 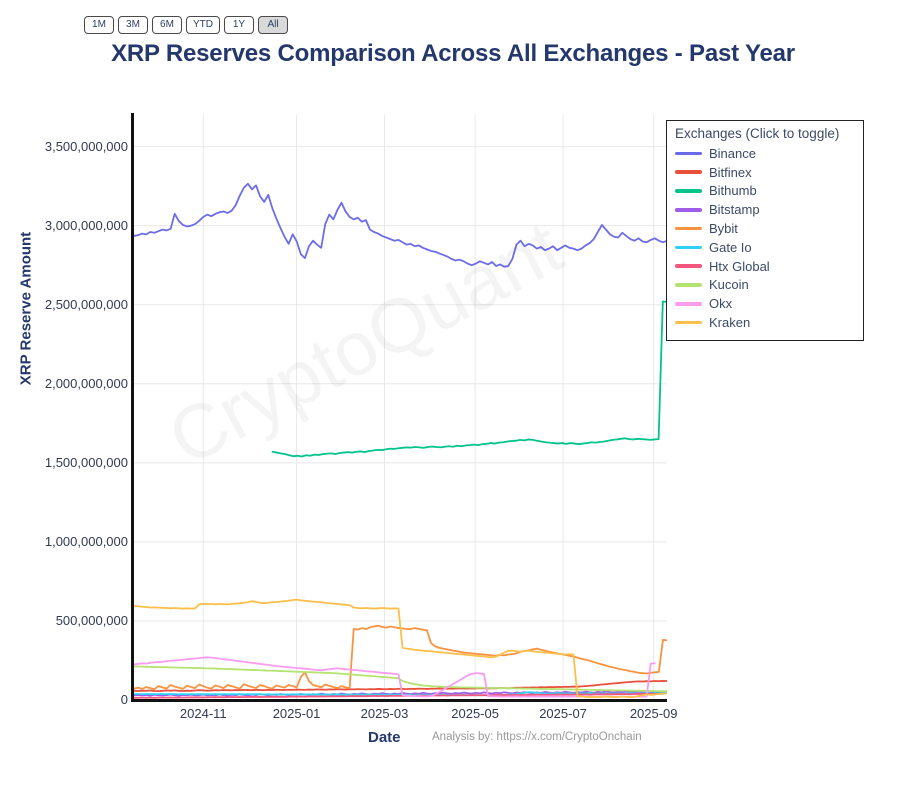 I want to click on range-selector: 1M 3M 6M YTD 1Y All, so click(x=186, y=25).